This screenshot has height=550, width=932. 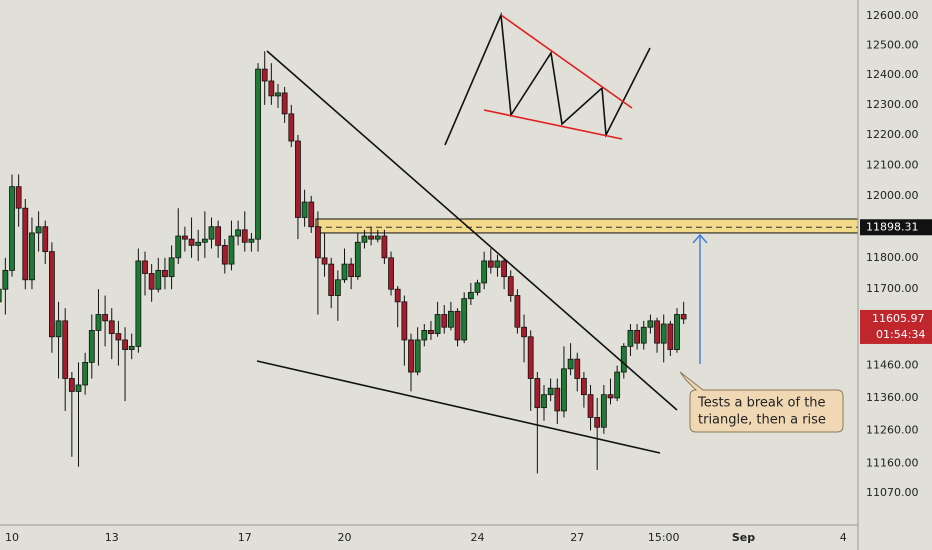 I want to click on y-tick-label: 12600.00, so click(x=892, y=15).